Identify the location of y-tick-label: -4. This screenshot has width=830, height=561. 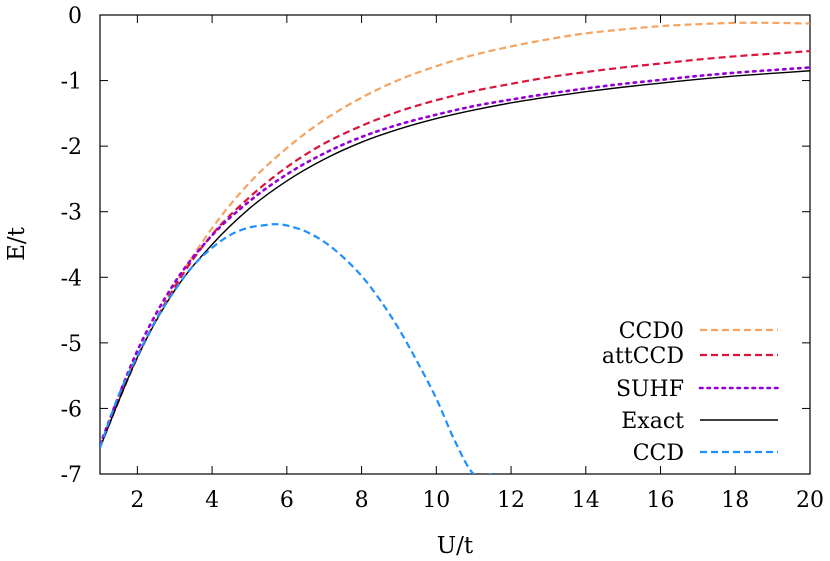
(71, 278).